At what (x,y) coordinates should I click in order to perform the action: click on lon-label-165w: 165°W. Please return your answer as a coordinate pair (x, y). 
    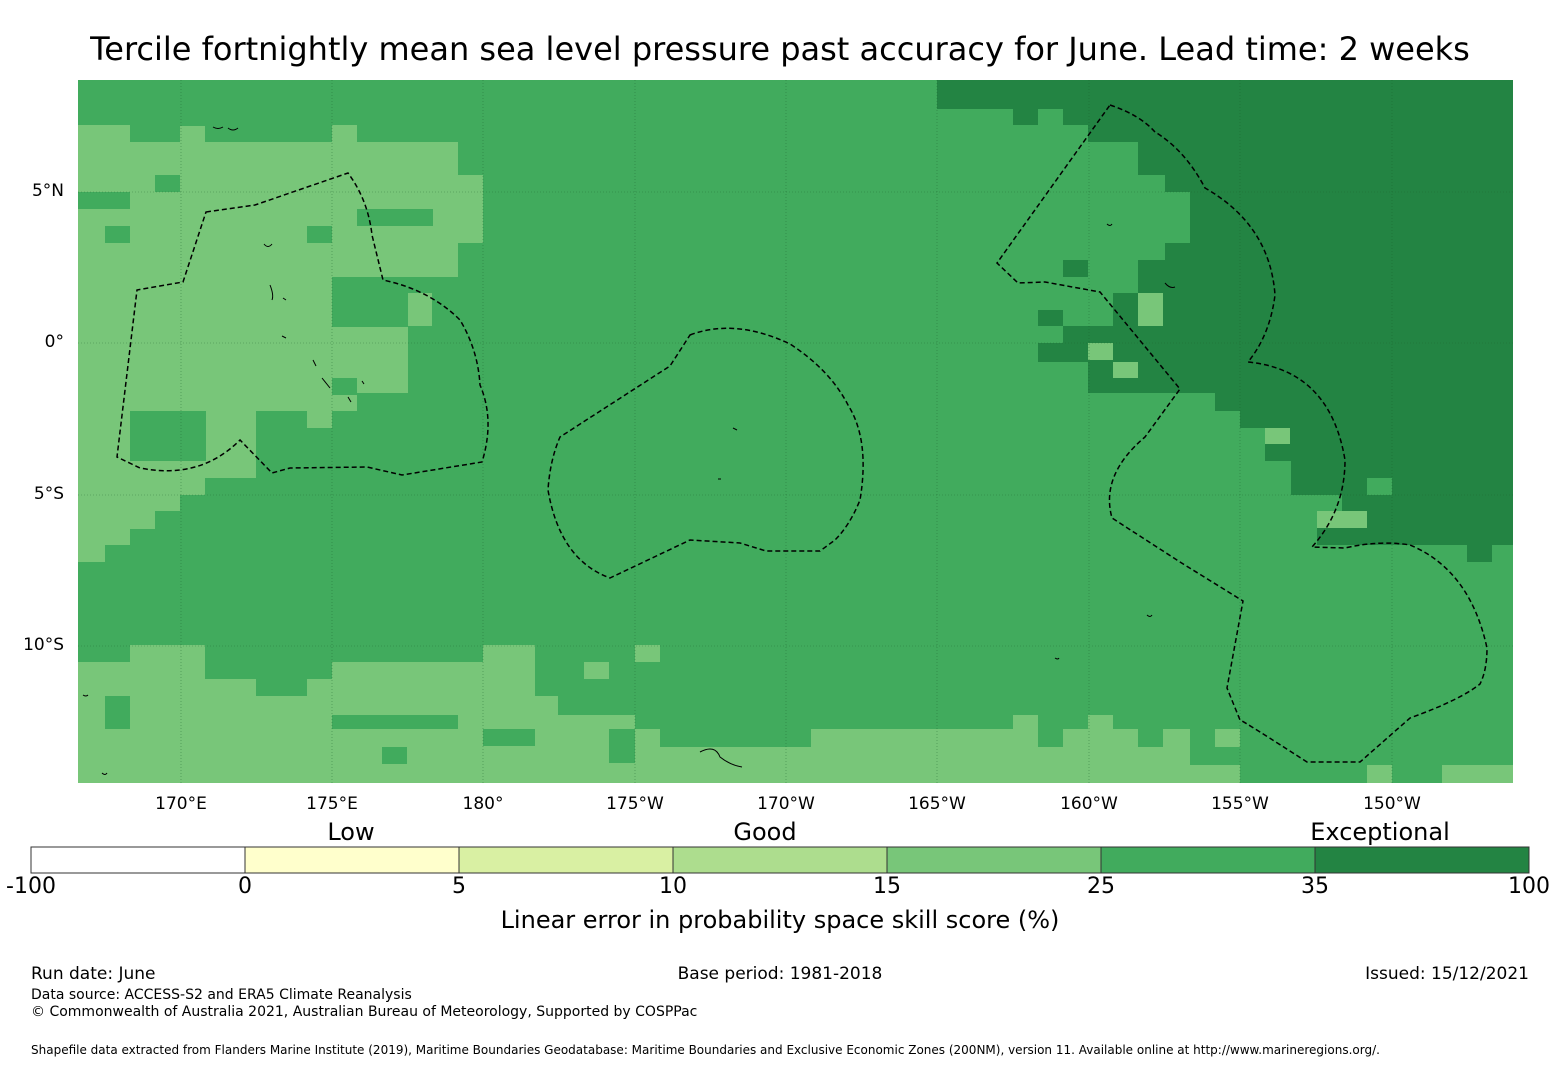
    Looking at the image, I should click on (937, 804).